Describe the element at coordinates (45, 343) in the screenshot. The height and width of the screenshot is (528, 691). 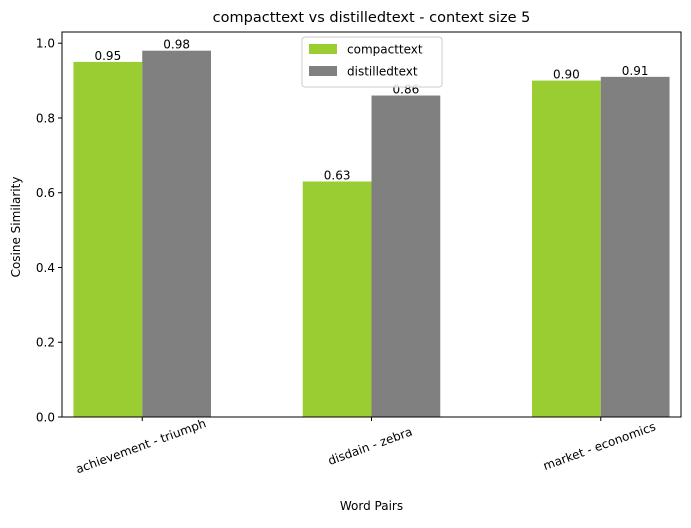
I see `y-tick-label: 0.2` at that location.